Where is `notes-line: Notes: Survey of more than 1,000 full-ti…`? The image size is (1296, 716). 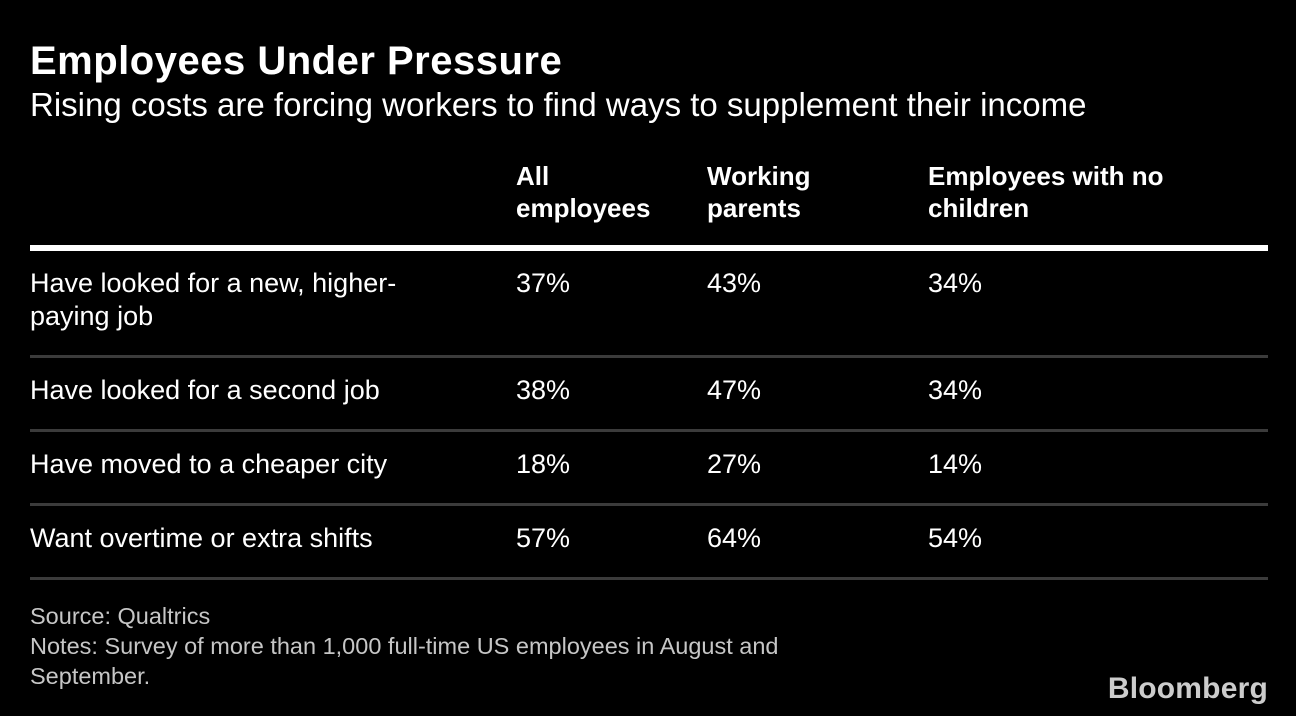
notes-line: Notes: Survey of more than 1,000 full-ti… is located at coordinates (404, 661).